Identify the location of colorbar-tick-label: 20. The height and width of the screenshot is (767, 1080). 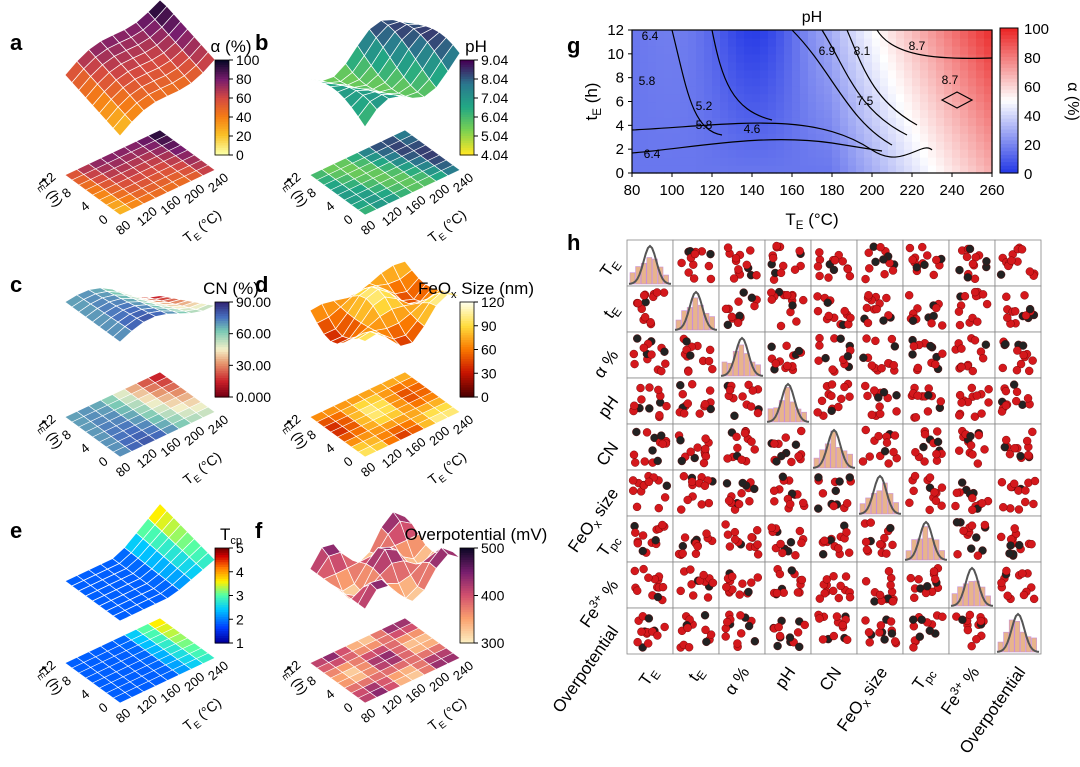
(244, 136).